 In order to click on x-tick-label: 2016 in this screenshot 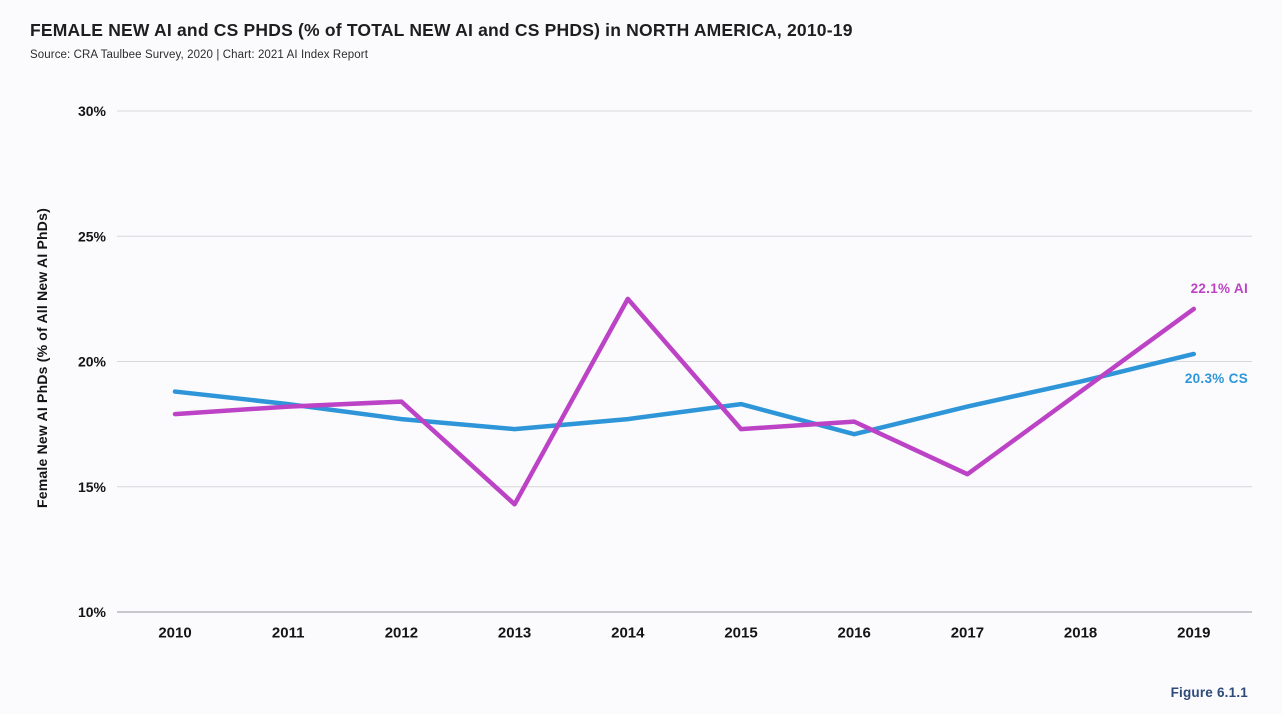, I will do `click(854, 633)`.